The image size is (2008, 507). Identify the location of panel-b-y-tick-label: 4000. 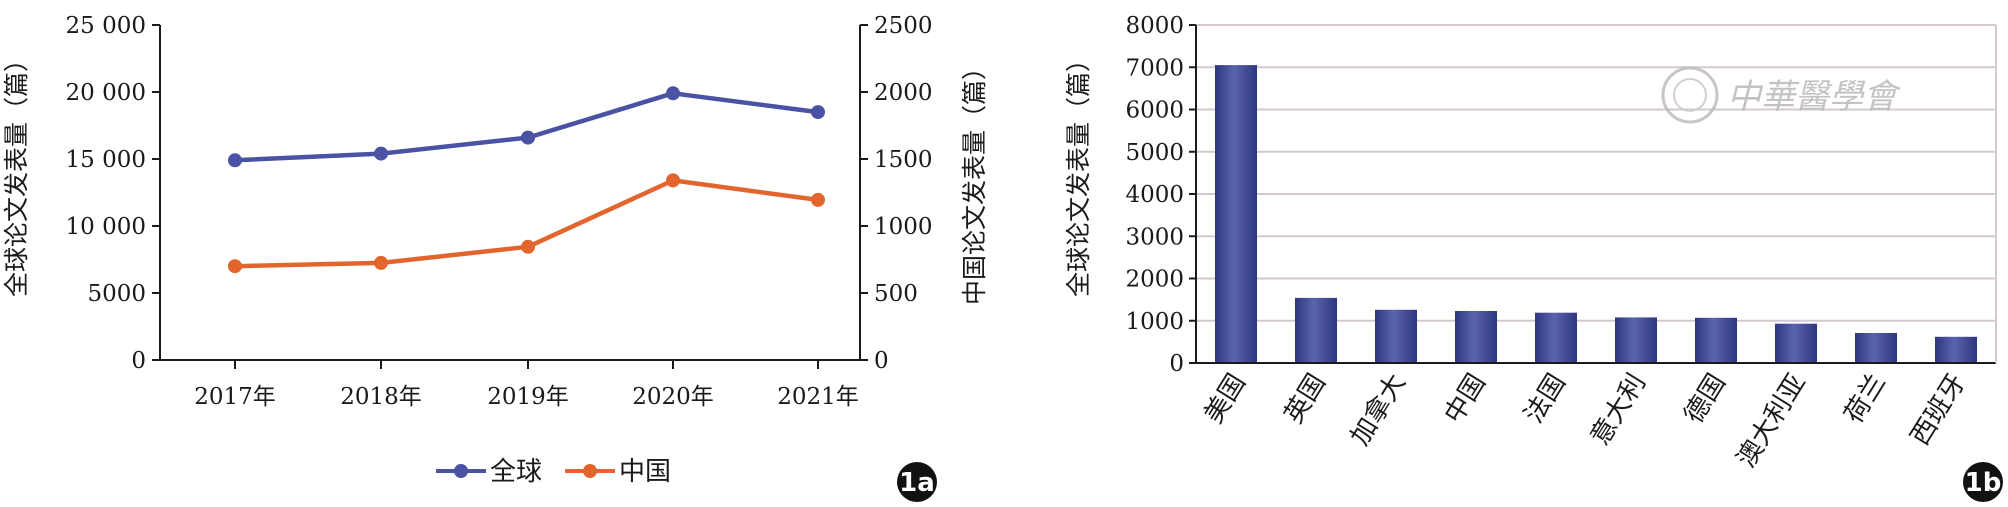
(1154, 195).